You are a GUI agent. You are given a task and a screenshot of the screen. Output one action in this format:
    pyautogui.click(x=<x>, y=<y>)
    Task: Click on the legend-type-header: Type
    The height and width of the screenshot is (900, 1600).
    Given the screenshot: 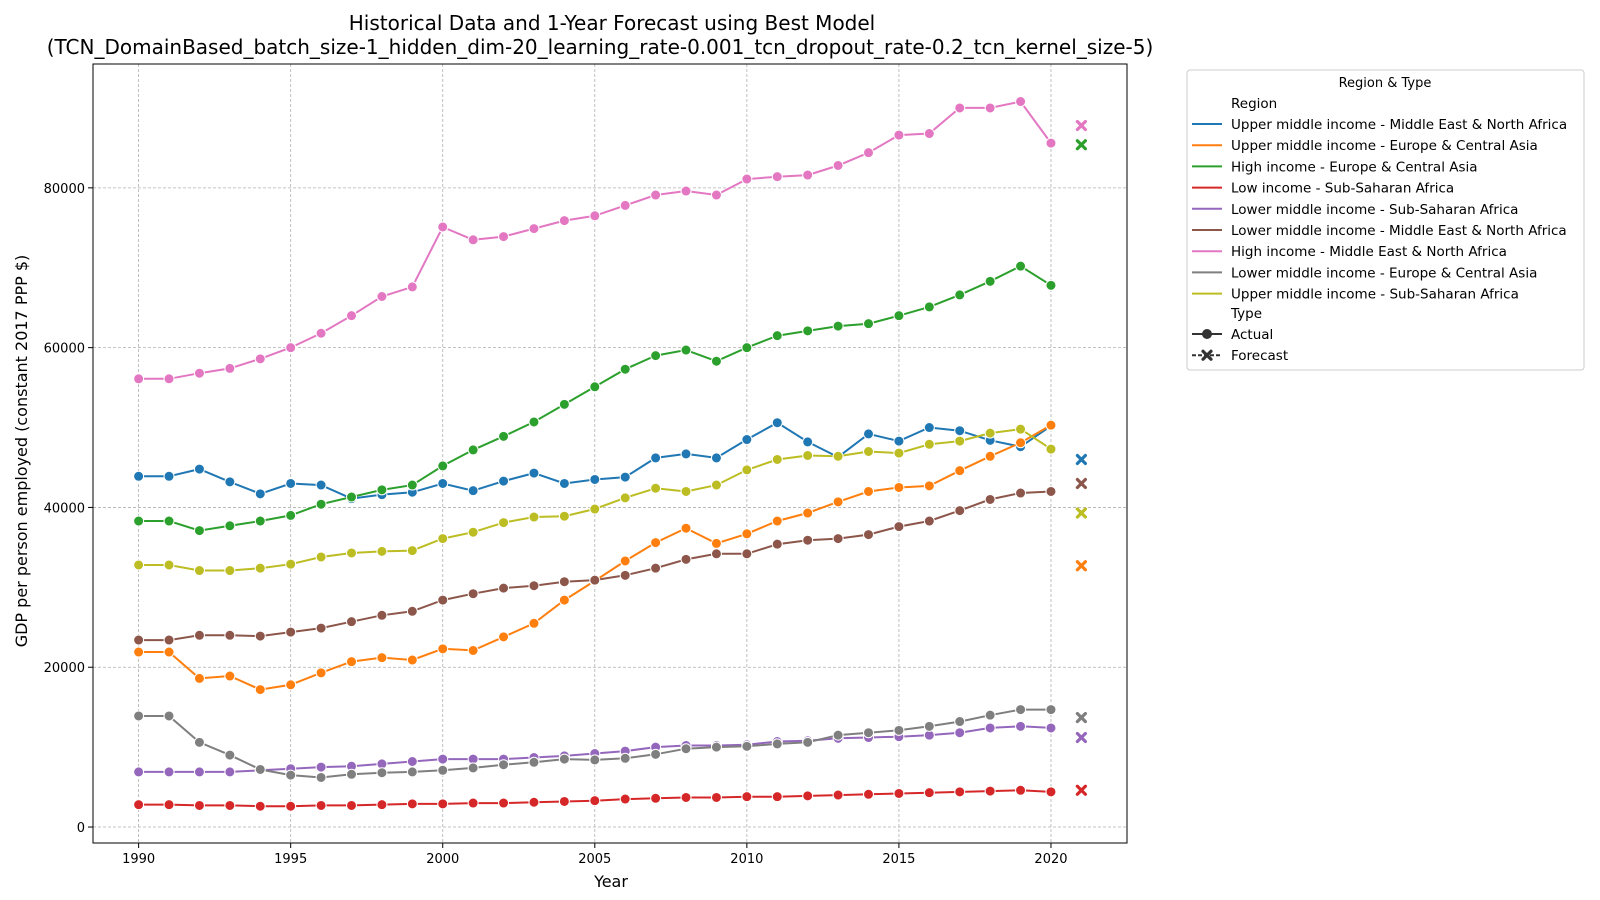 What is the action you would take?
    pyautogui.click(x=1246, y=314)
    